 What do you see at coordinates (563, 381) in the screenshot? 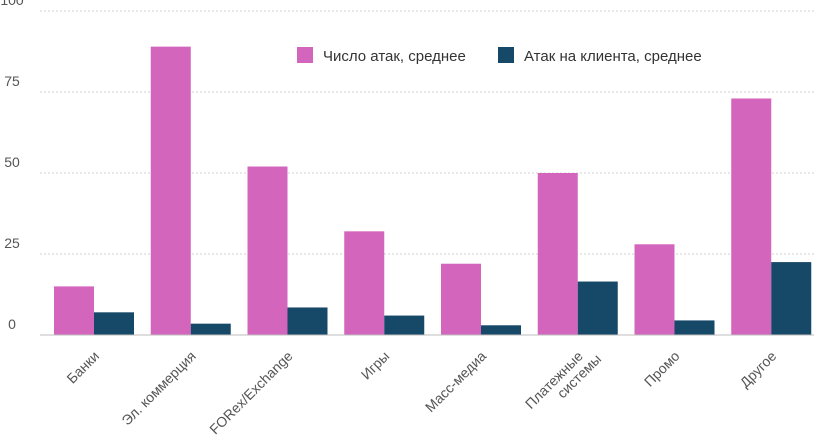
I see `category-label: Платежныесистемы` at bounding box center [563, 381].